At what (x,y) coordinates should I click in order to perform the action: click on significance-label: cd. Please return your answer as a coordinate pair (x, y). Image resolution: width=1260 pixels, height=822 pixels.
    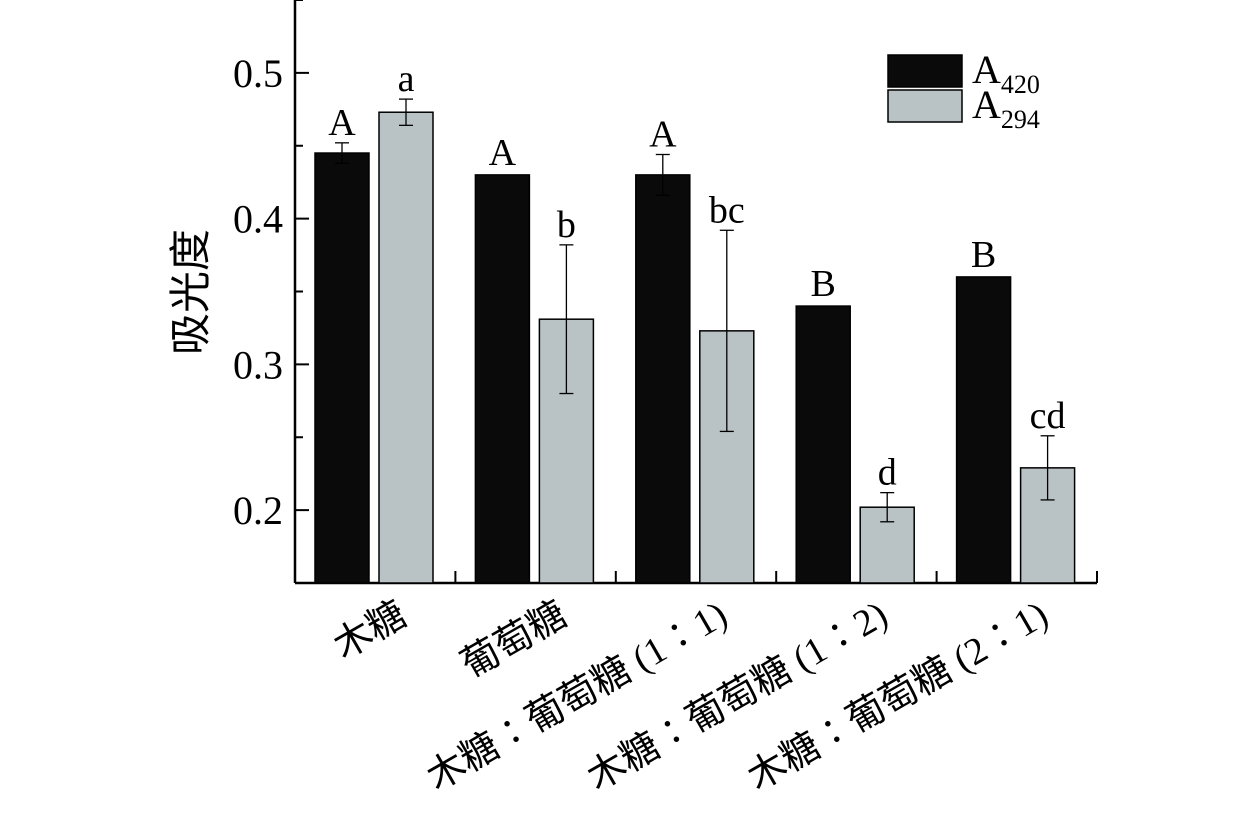
    Looking at the image, I should click on (1048, 416).